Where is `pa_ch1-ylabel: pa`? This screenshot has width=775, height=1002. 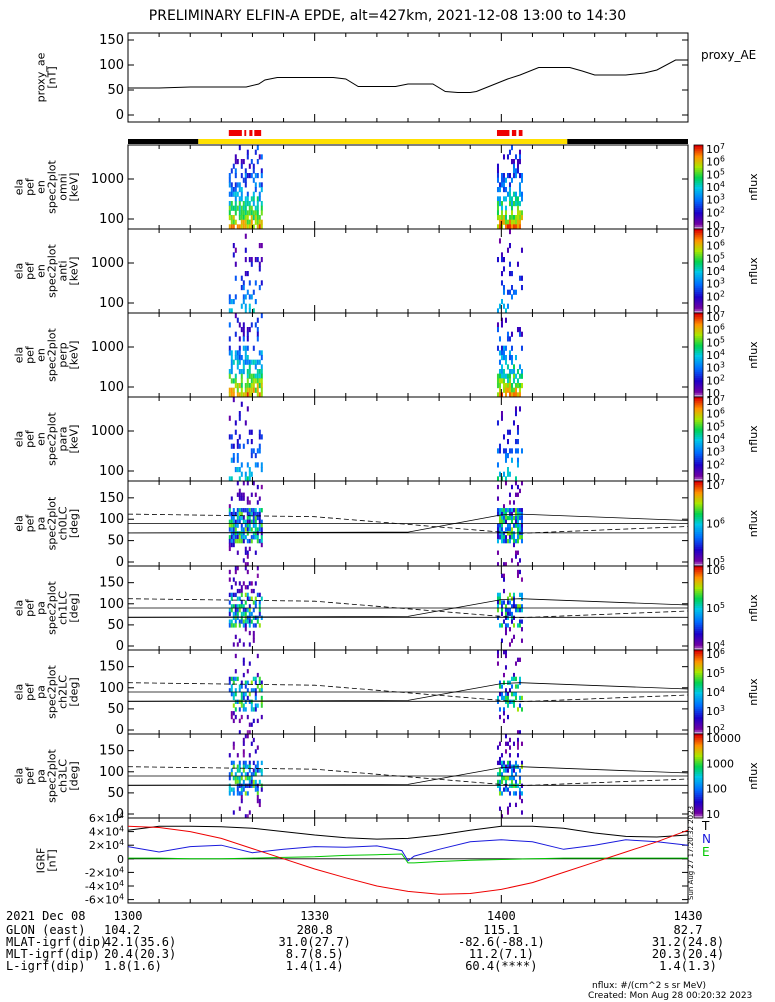 pa_ch1-ylabel: pa is located at coordinates (41, 608).